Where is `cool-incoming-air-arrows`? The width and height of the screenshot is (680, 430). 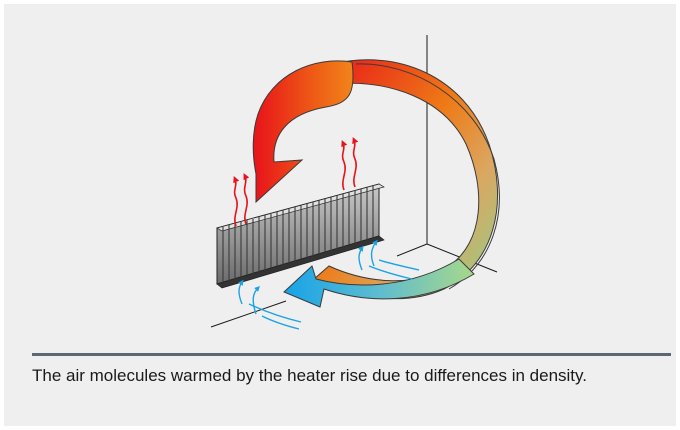
cool-incoming-air-arrows is located at coordinates (329, 284).